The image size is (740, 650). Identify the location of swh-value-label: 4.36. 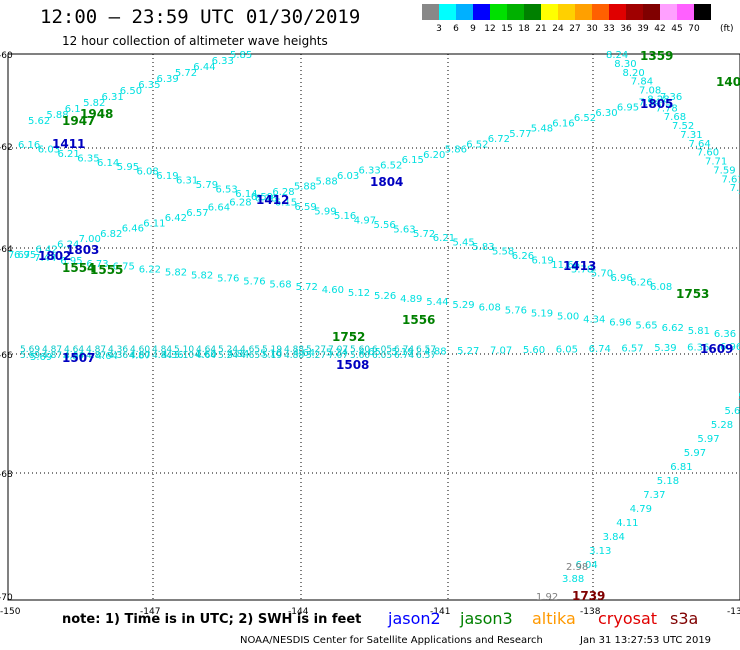
(118, 350).